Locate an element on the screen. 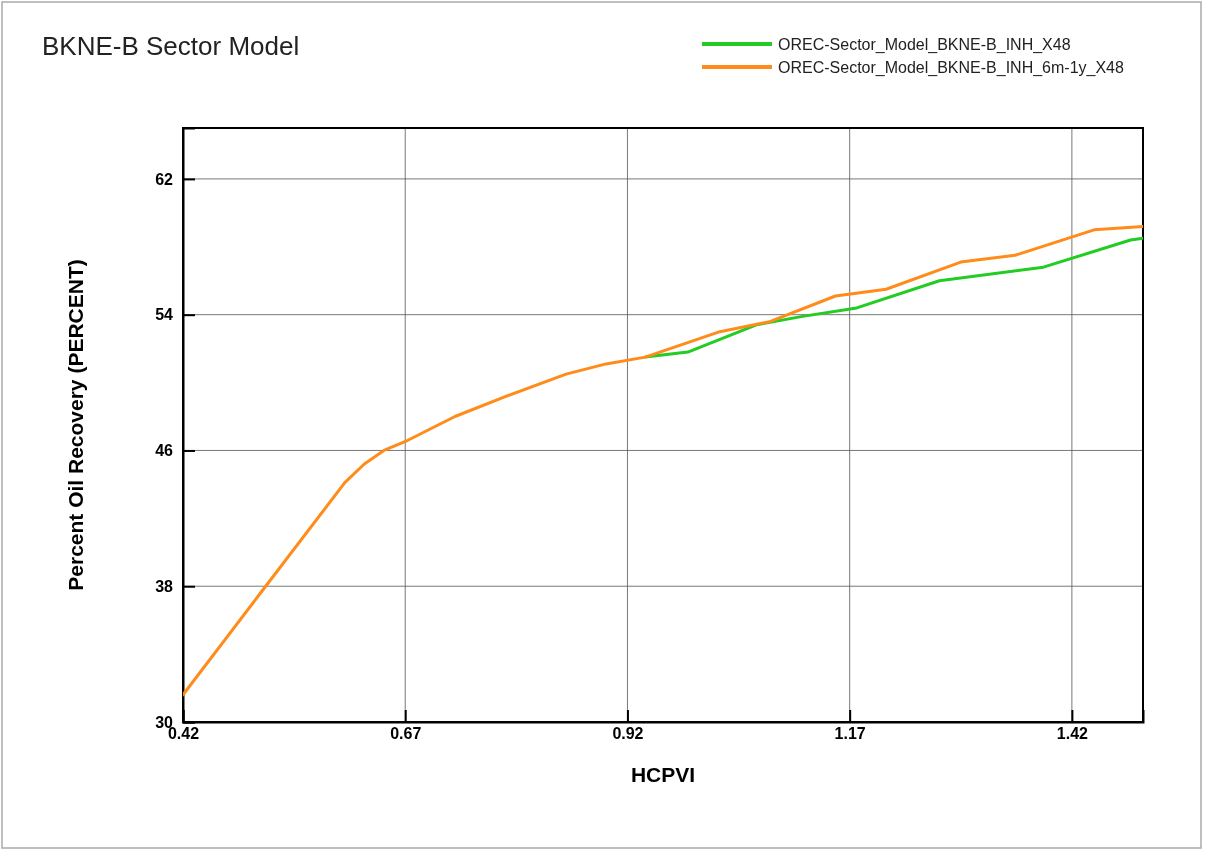 Image resolution: width=1205 pixels, height=852 pixels. legend-label: OREC-Sector_Model_BKNE-B_INH_6m-1y_X48 is located at coordinates (951, 68).